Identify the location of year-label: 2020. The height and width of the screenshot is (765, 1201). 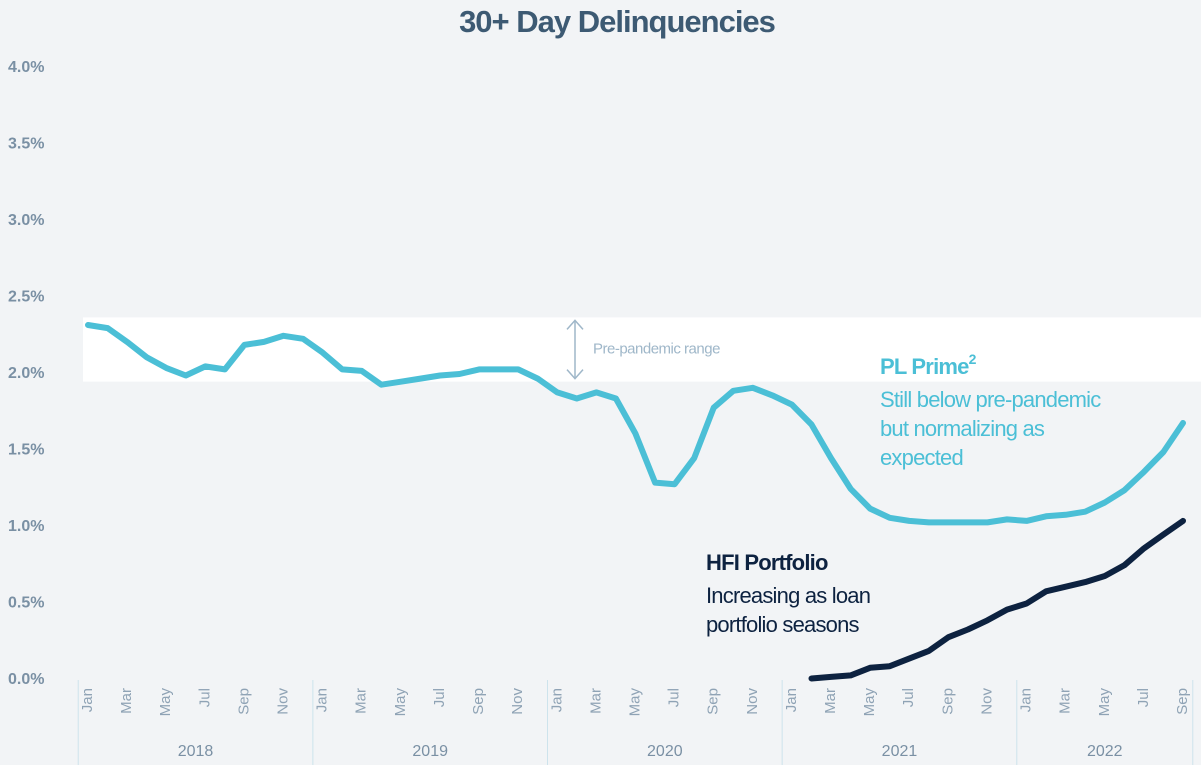
(665, 751).